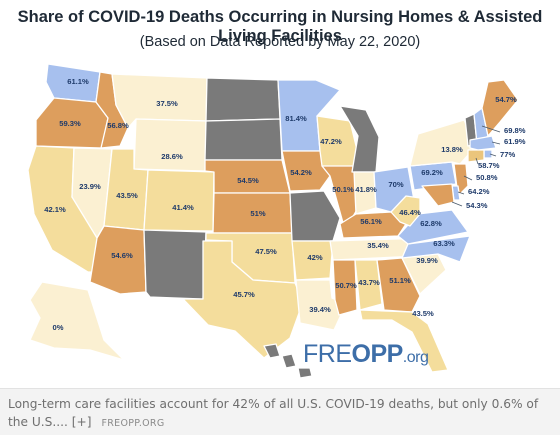 Image resolution: width=560 pixels, height=435 pixels. Describe the element at coordinates (477, 205) in the screenshot. I see `state-value-md: 54.3%` at that location.